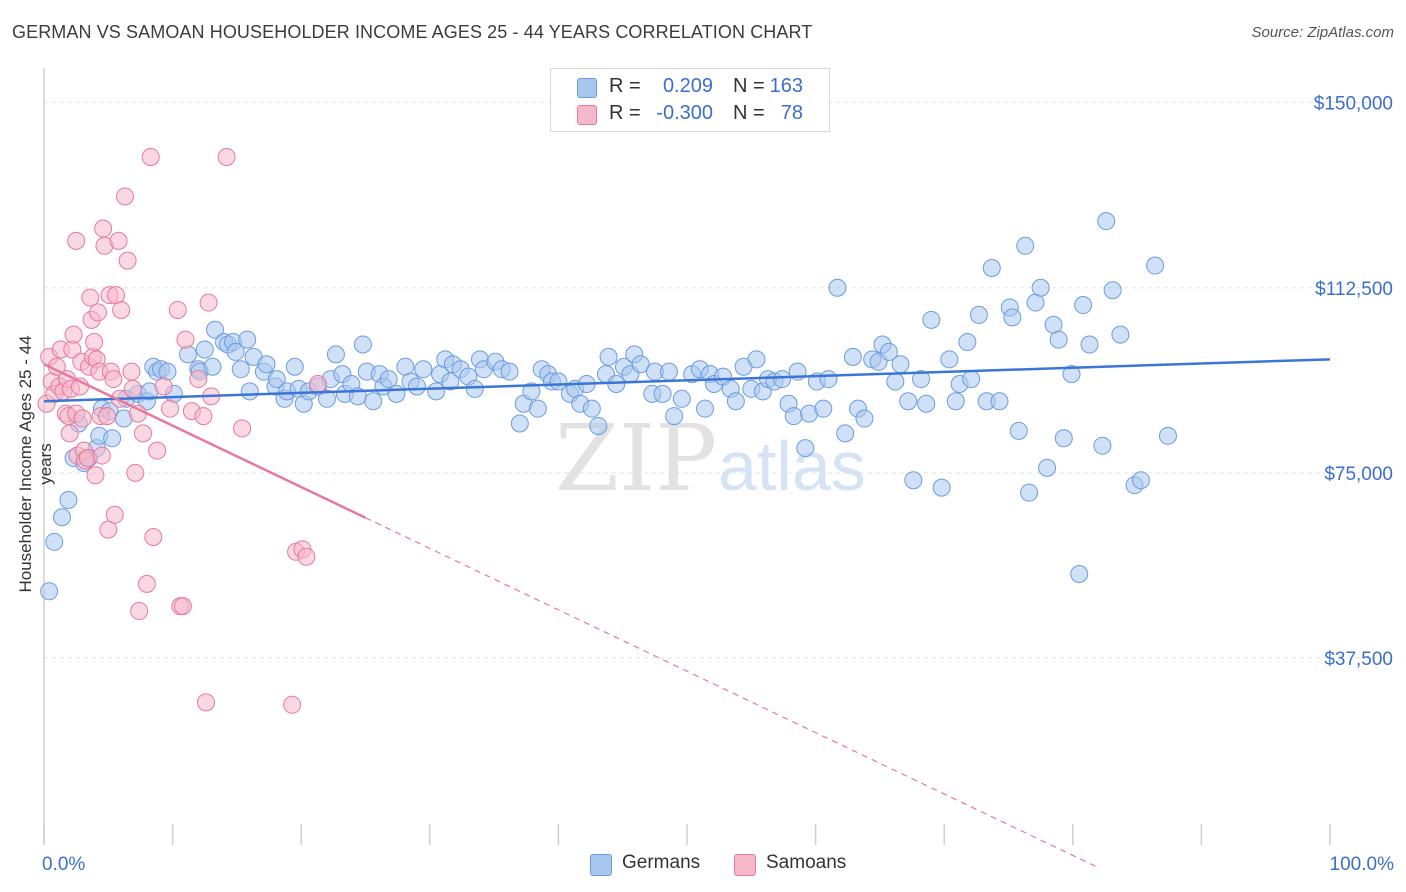  Describe the element at coordinates (1362, 864) in the screenshot. I see `x-tick-label: 100.0%` at that location.